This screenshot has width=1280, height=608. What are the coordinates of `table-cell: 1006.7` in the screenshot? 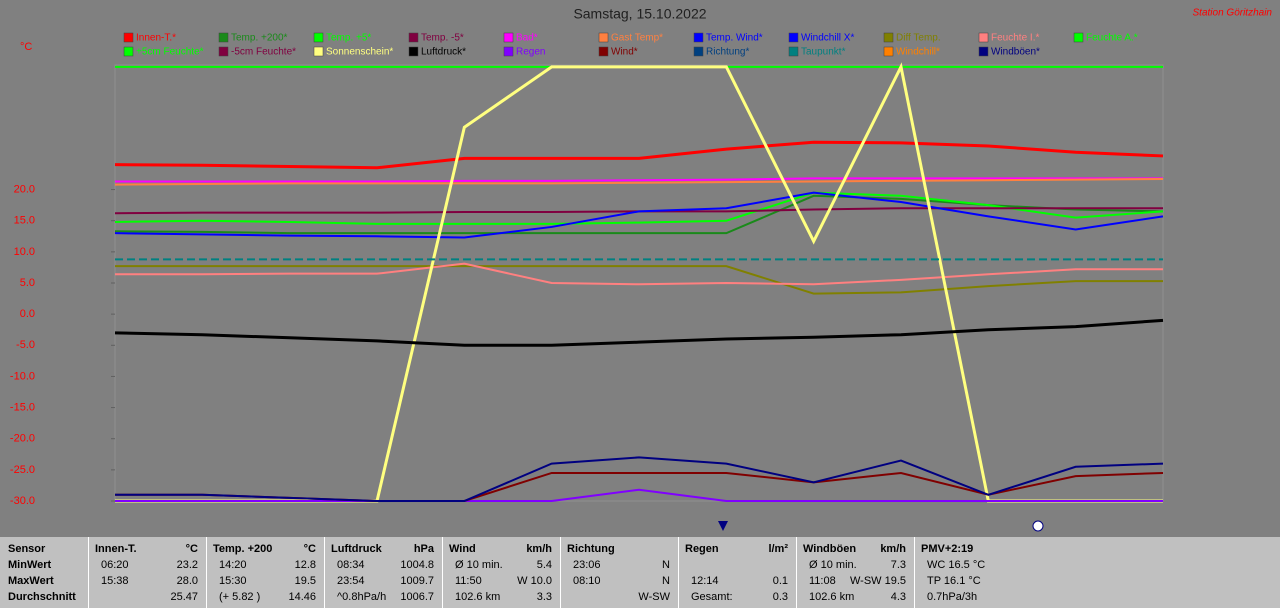 It's located at (417, 597).